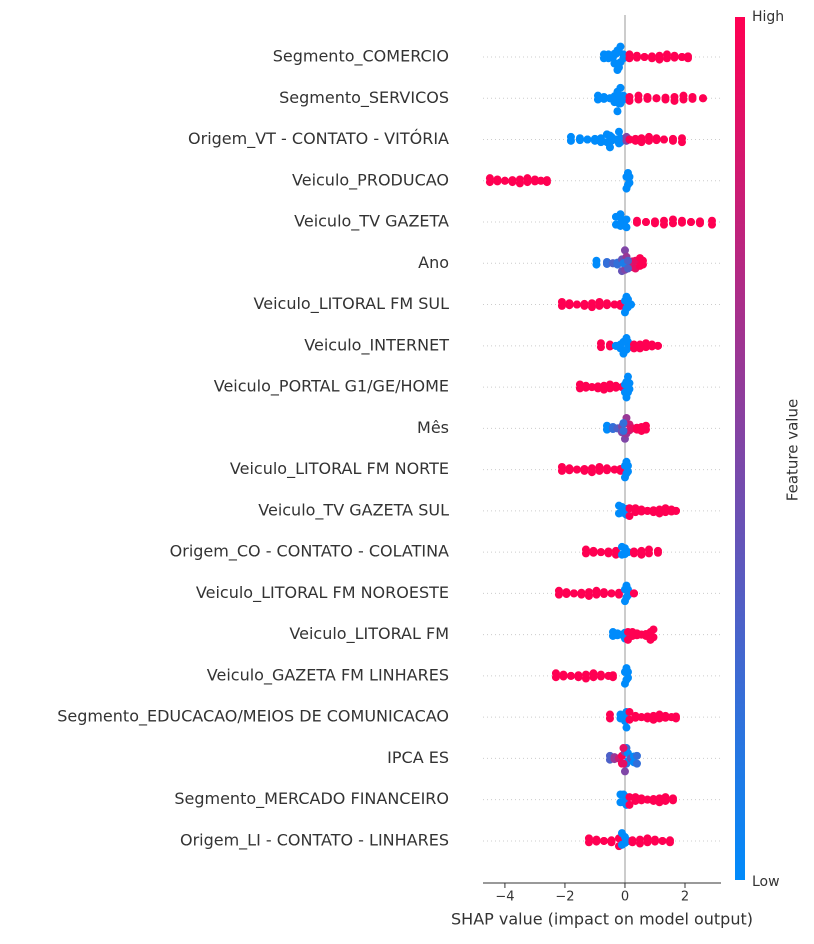 This screenshot has width=814, height=944. Describe the element at coordinates (371, 222) in the screenshot. I see `feature-label: Veiculo_TV GAZETA` at that location.